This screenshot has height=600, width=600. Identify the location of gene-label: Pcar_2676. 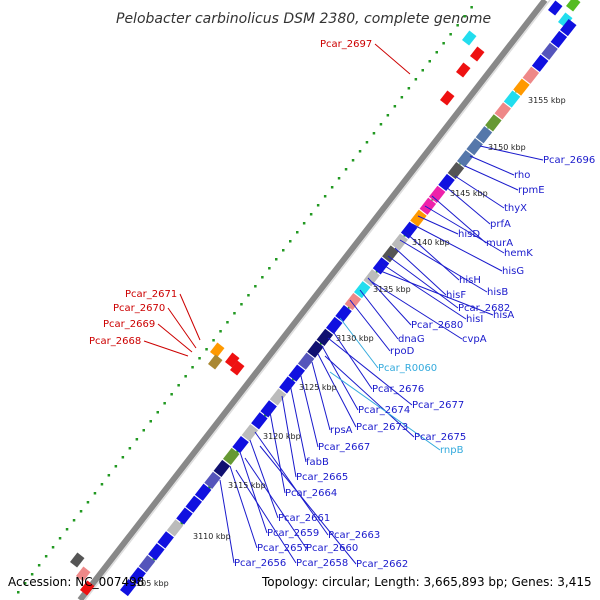
(398, 389).